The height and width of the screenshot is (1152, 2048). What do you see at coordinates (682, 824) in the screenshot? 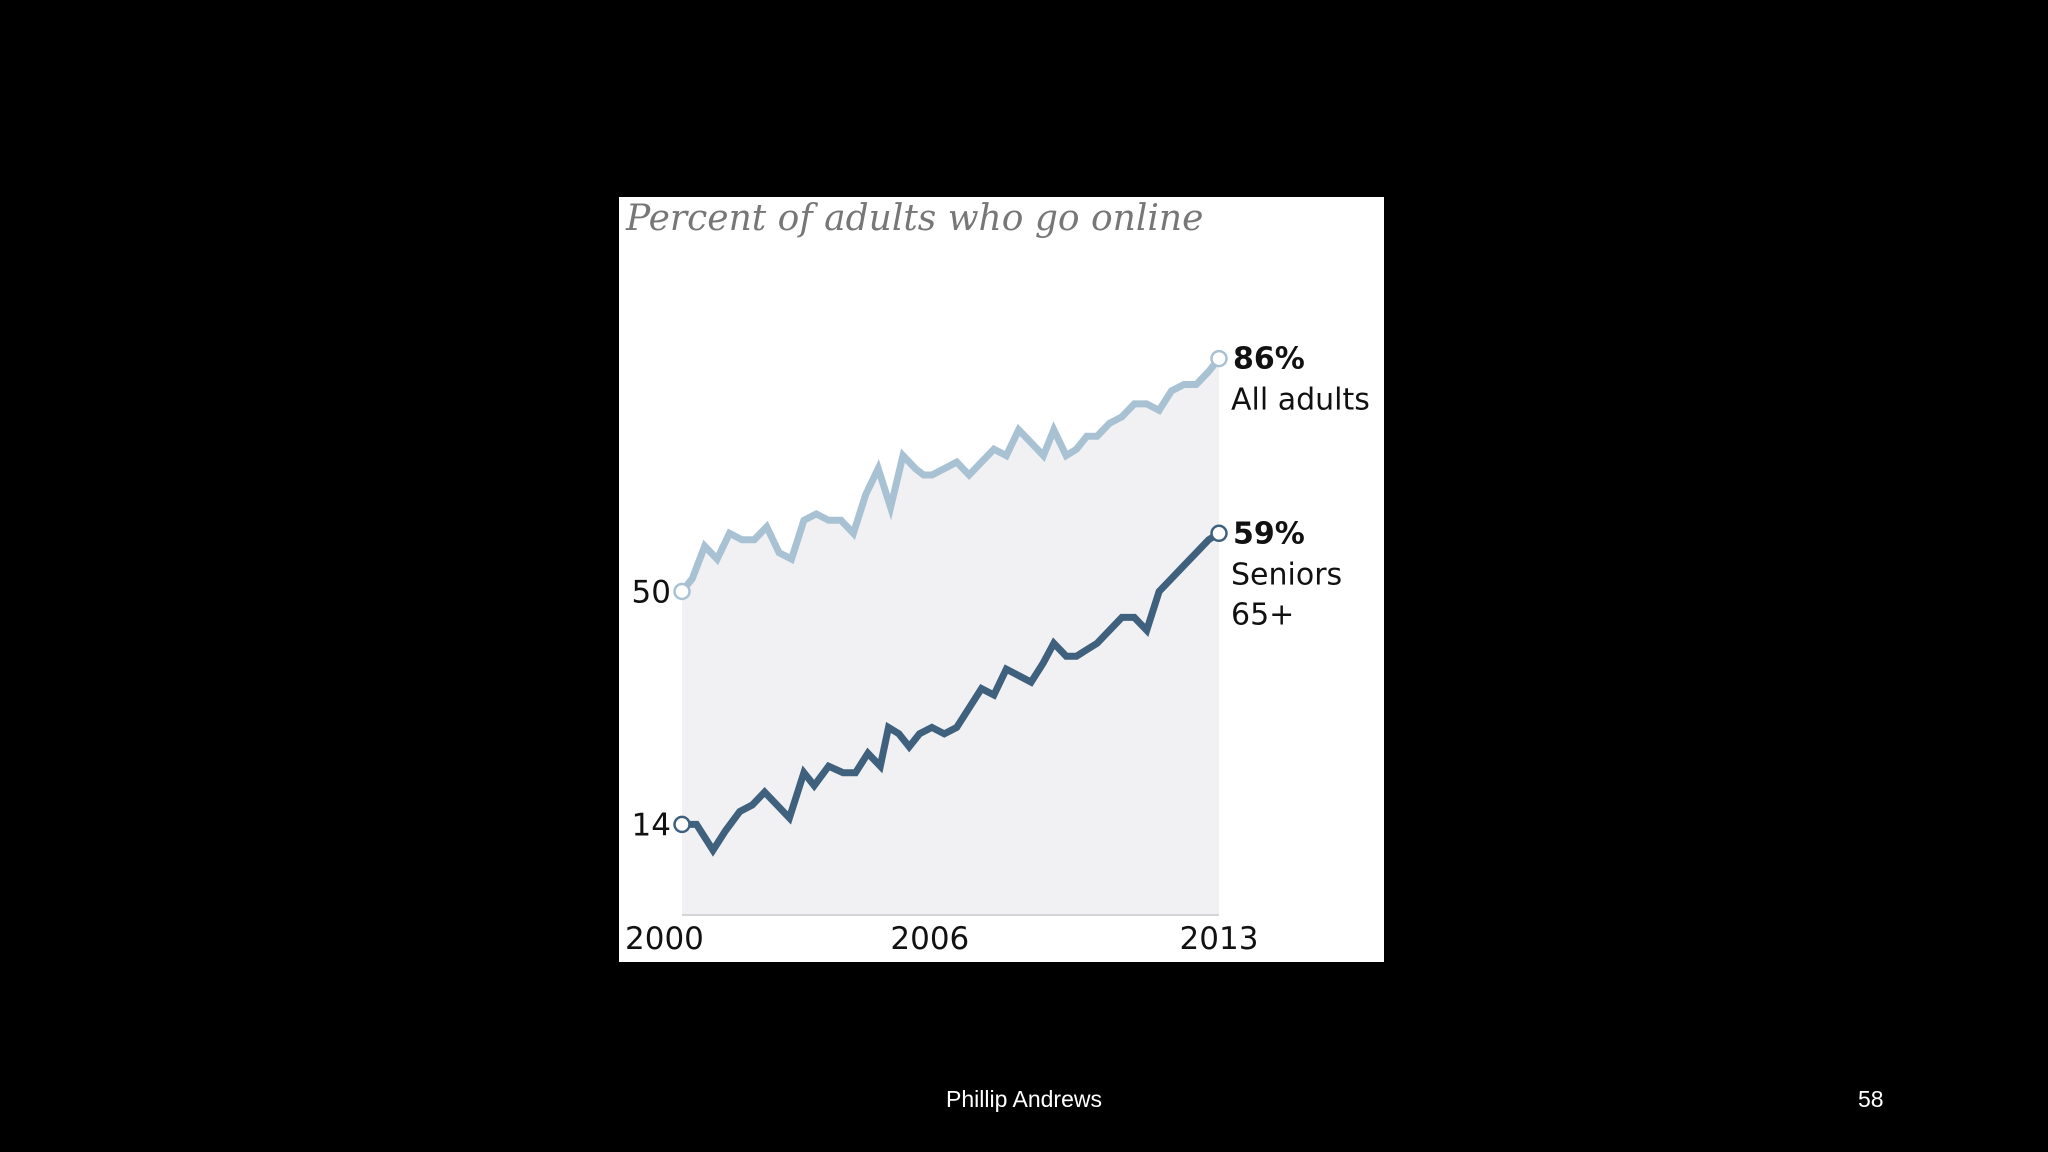
I see `start-point-seniors` at bounding box center [682, 824].